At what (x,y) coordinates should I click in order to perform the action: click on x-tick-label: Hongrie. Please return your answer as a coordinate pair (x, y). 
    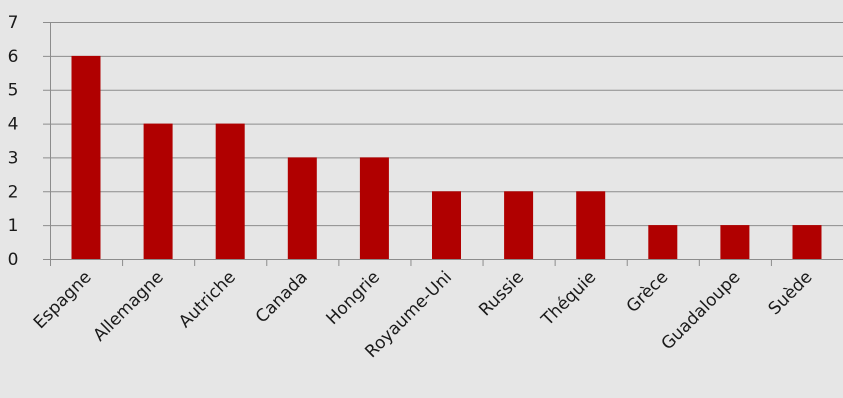
    Looking at the image, I should click on (352, 297).